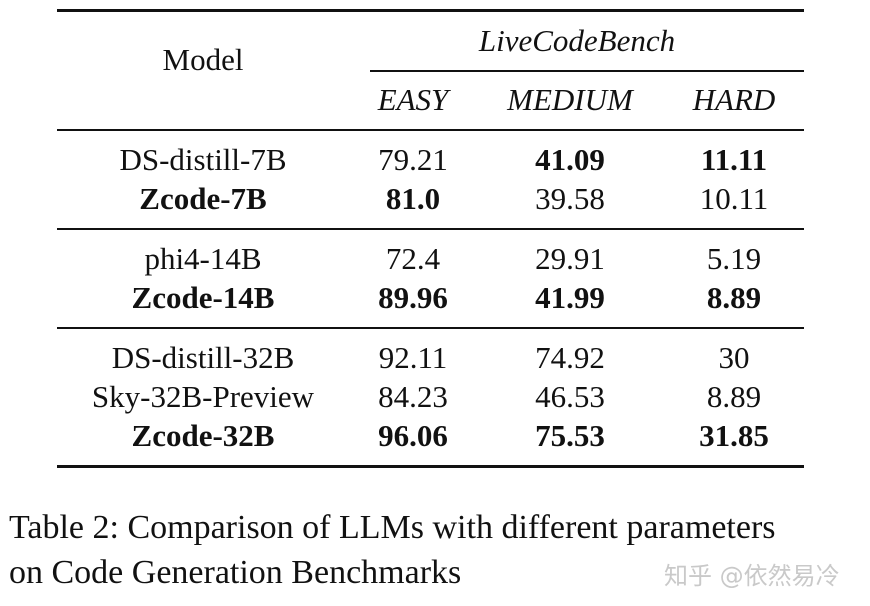 The width and height of the screenshot is (870, 606). I want to click on table-row-6-easy-cell: 84.23, so click(413, 396).